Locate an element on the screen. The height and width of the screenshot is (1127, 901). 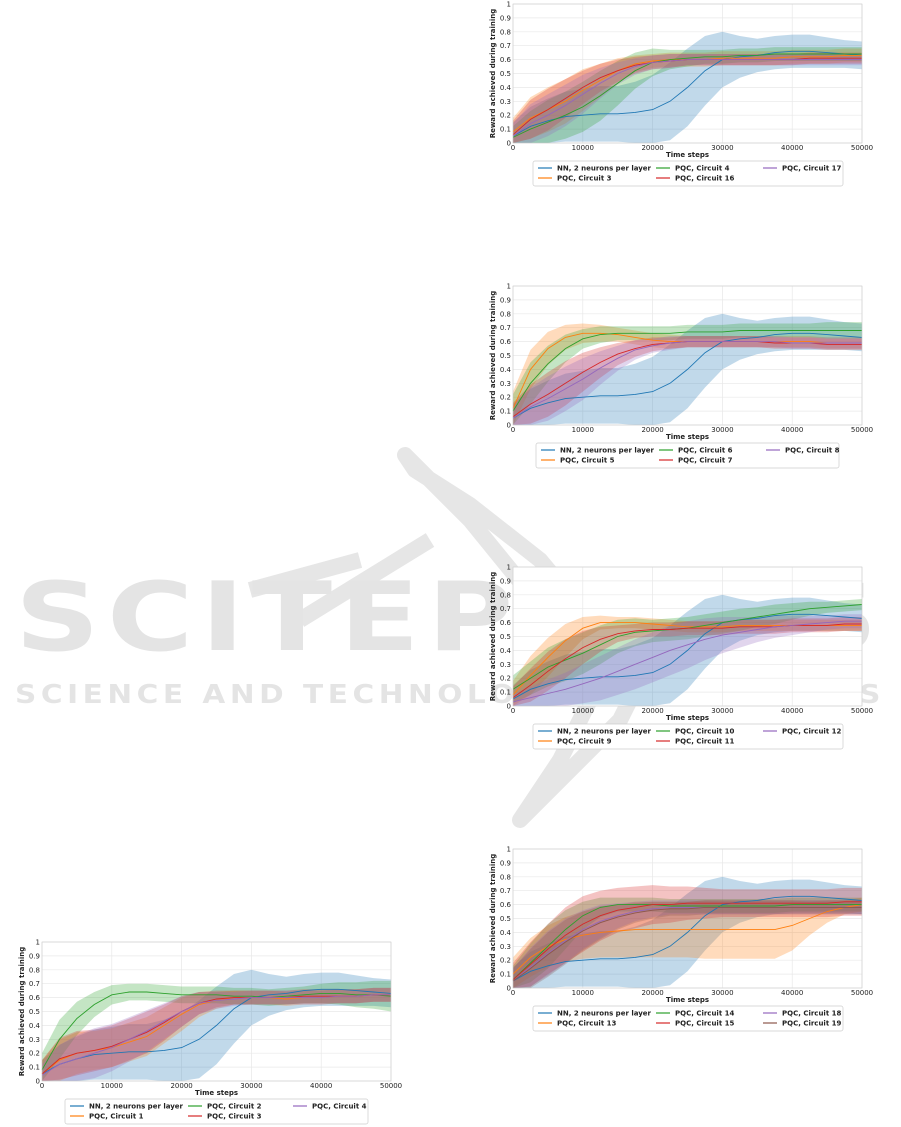
y-tick-label: 0.8 is located at coordinates (505, 32).